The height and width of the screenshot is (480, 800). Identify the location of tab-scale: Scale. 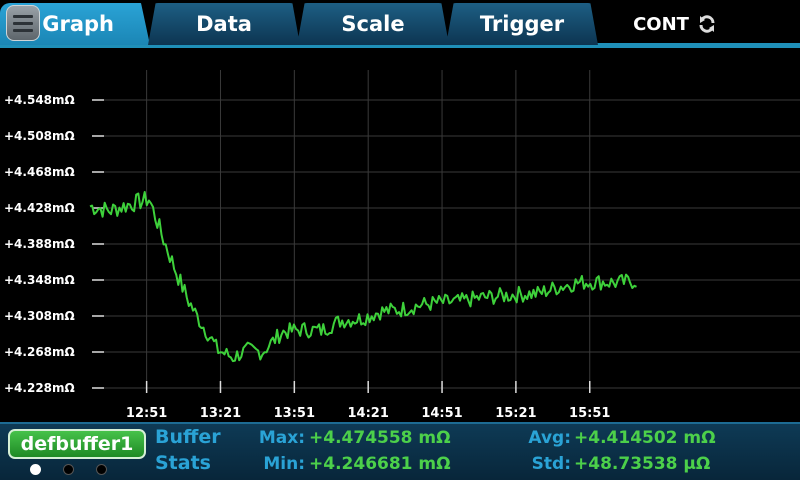
(373, 24).